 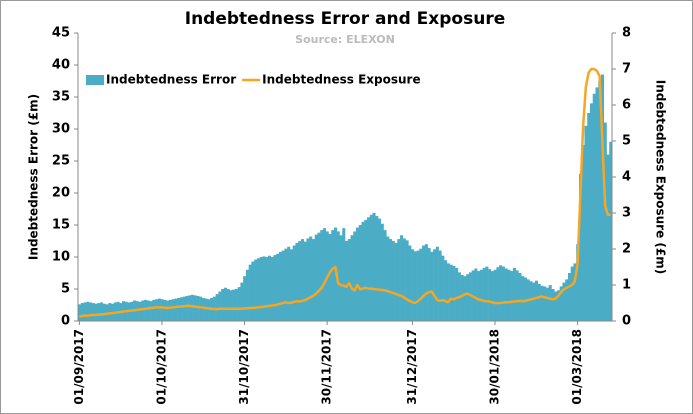 I want to click on y-tick-label: 45, so click(x=61, y=33).